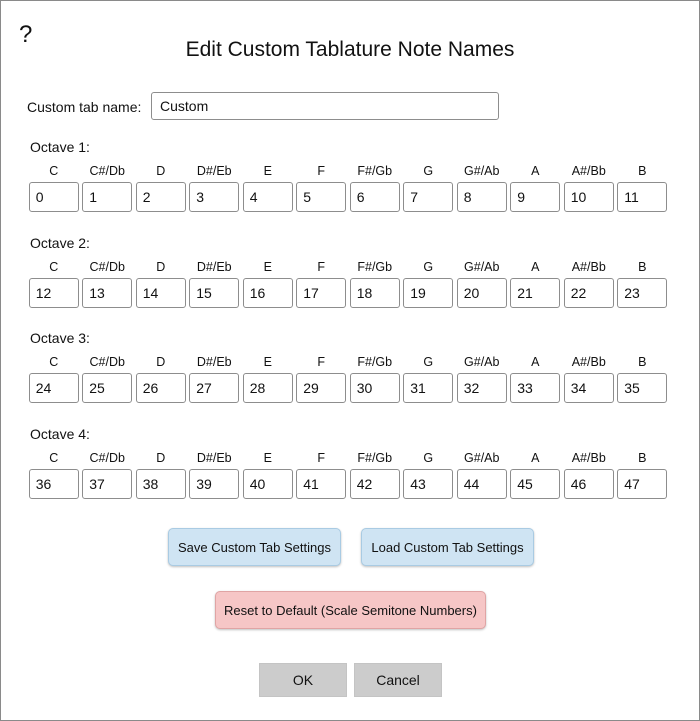 This screenshot has height=721, width=700. Describe the element at coordinates (303, 680) in the screenshot. I see `ok-button: OK` at that location.